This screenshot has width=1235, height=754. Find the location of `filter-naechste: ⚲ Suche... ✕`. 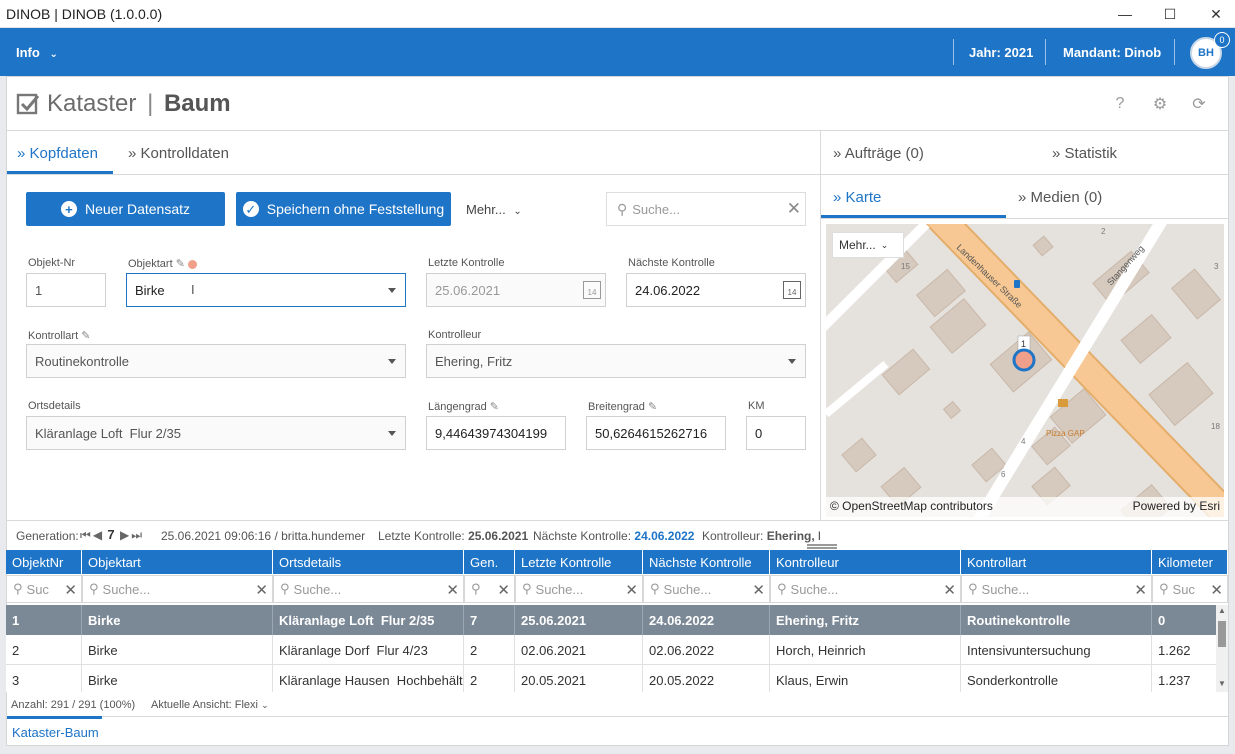

filter-naechste: ⚲ Suche... ✕ is located at coordinates (706, 589).